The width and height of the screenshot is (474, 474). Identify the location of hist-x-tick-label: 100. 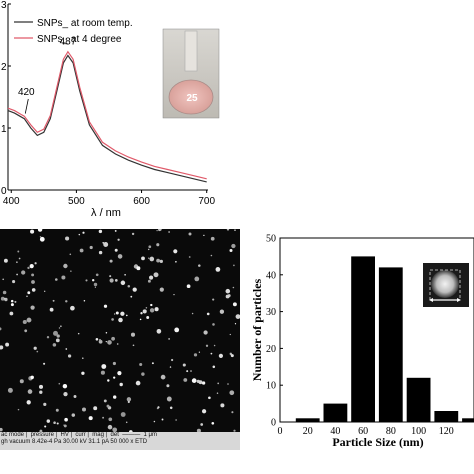
(418, 431).